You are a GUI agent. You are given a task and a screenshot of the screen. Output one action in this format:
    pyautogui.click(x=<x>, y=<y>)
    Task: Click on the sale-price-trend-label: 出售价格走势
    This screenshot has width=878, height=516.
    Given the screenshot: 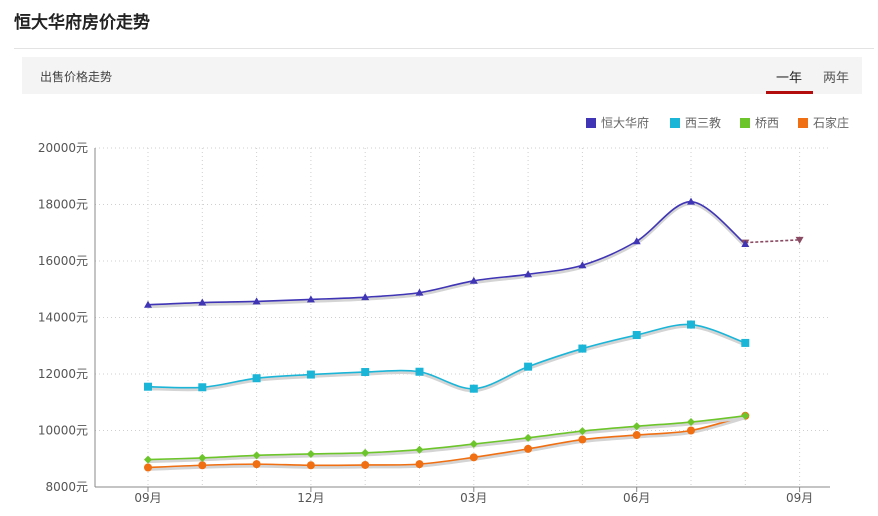 What is the action you would take?
    pyautogui.click(x=76, y=77)
    